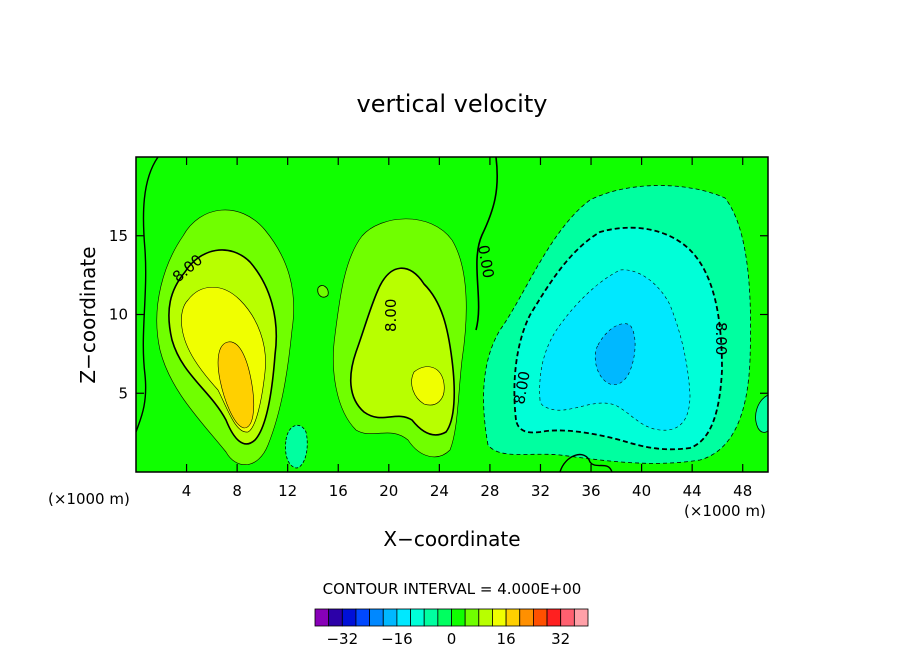 This screenshot has width=904, height=654. I want to click on y-tick-label: 15, so click(118, 236).